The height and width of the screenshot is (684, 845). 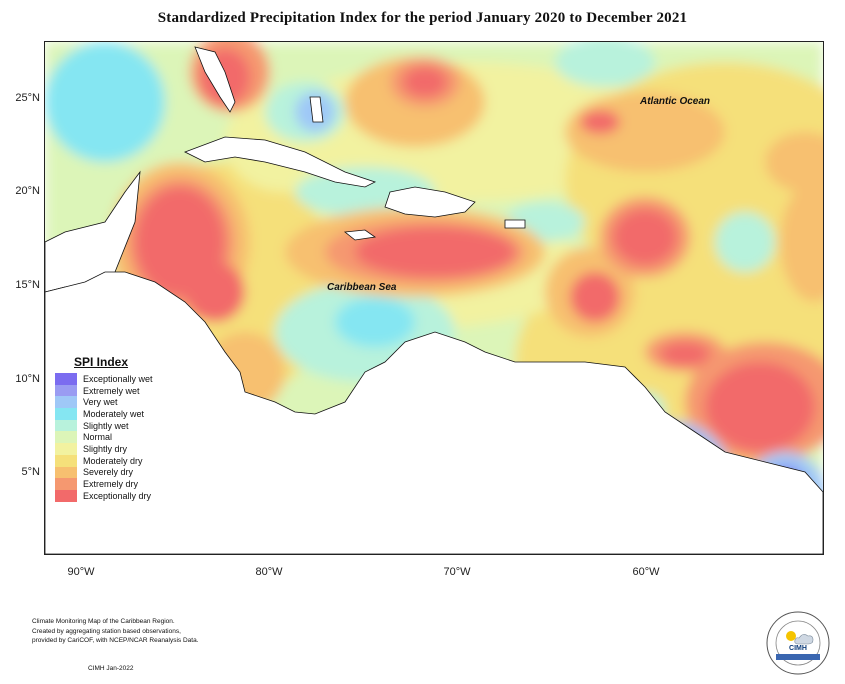 I want to click on legend-item: Very wet, so click(x=125, y=402).